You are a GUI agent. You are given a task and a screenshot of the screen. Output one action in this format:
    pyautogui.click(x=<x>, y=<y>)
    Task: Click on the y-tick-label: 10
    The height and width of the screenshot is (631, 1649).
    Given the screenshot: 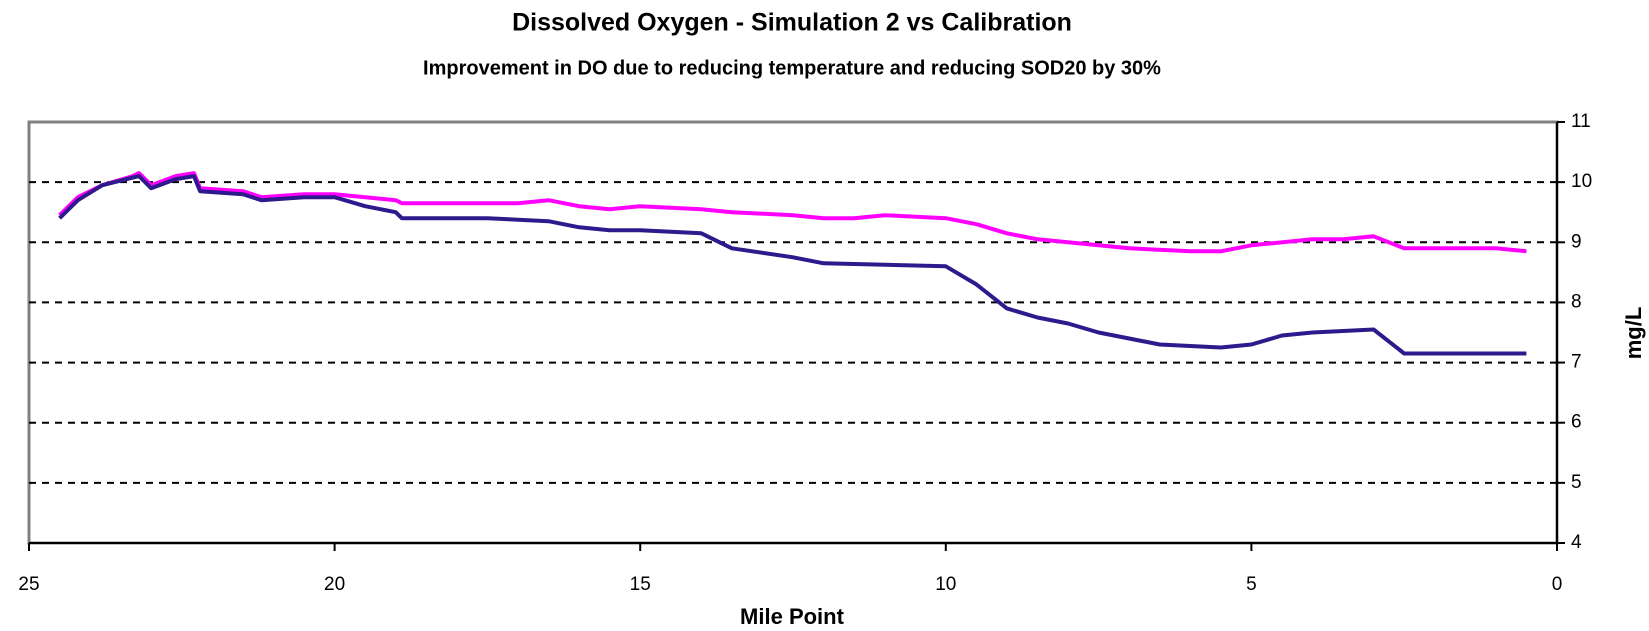 What is the action you would take?
    pyautogui.click(x=1581, y=181)
    